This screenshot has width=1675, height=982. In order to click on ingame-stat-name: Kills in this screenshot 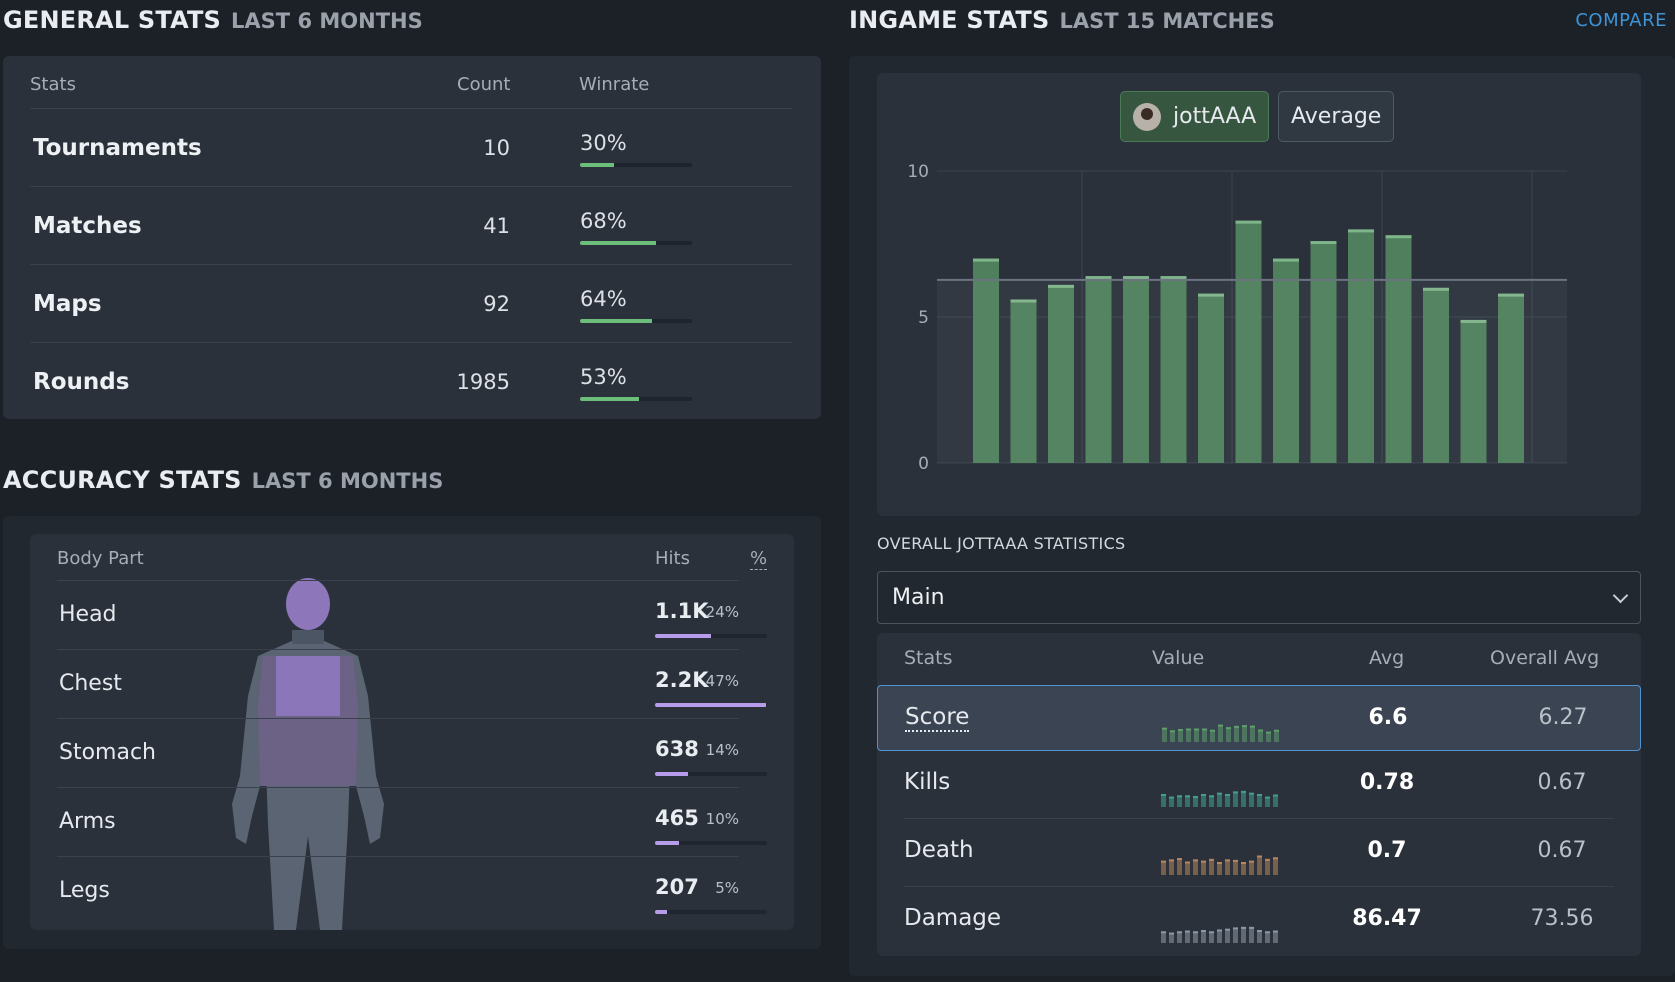, I will do `click(927, 782)`.